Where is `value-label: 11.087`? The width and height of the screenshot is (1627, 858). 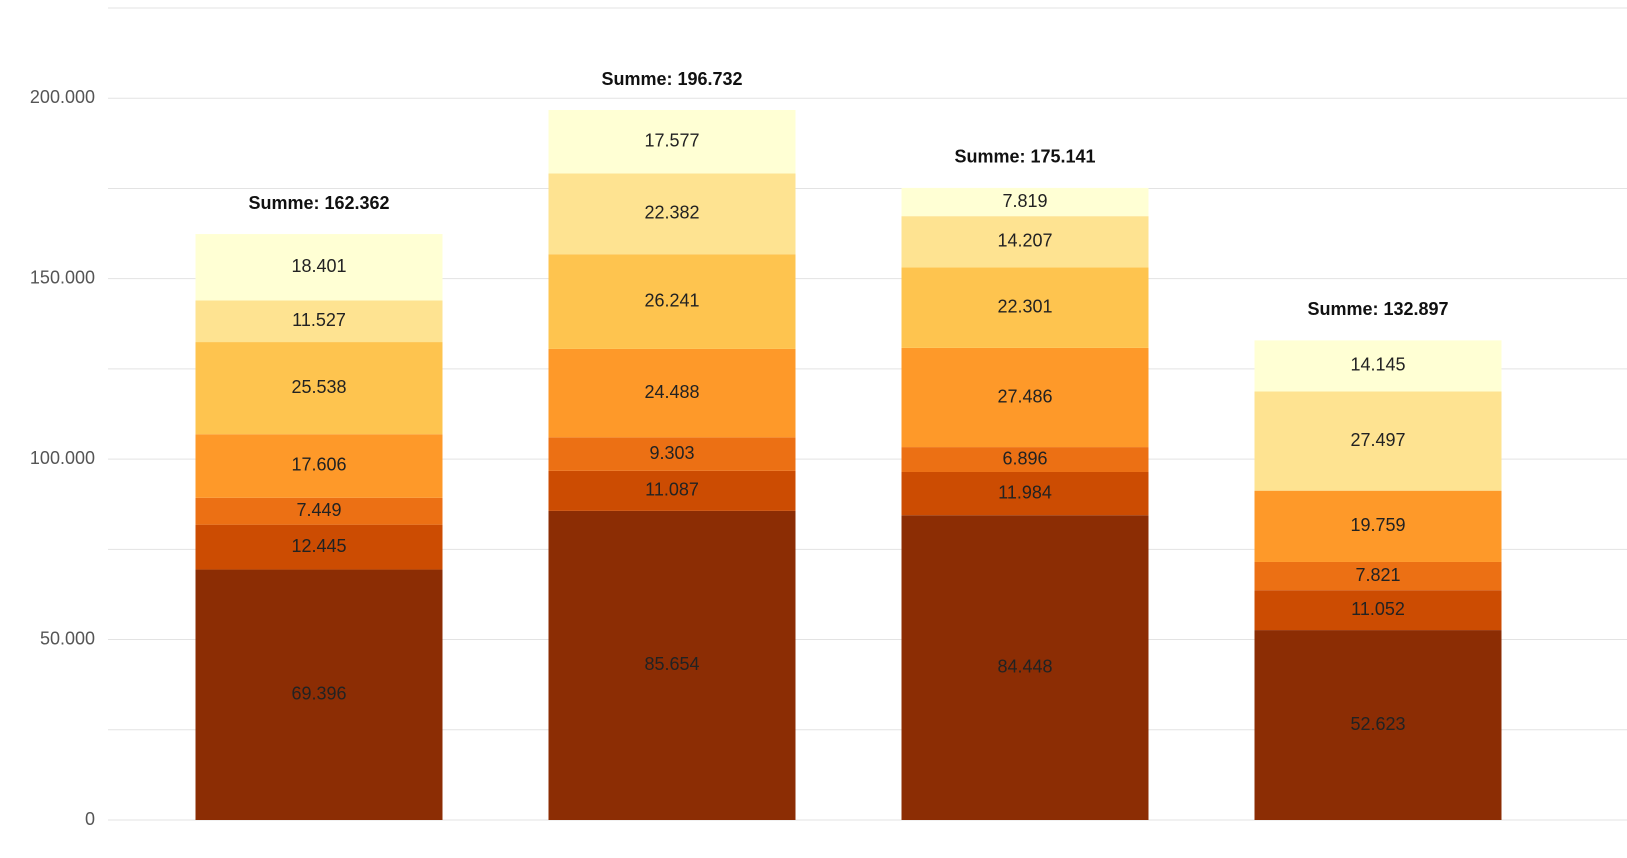 value-label: 11.087 is located at coordinates (672, 490).